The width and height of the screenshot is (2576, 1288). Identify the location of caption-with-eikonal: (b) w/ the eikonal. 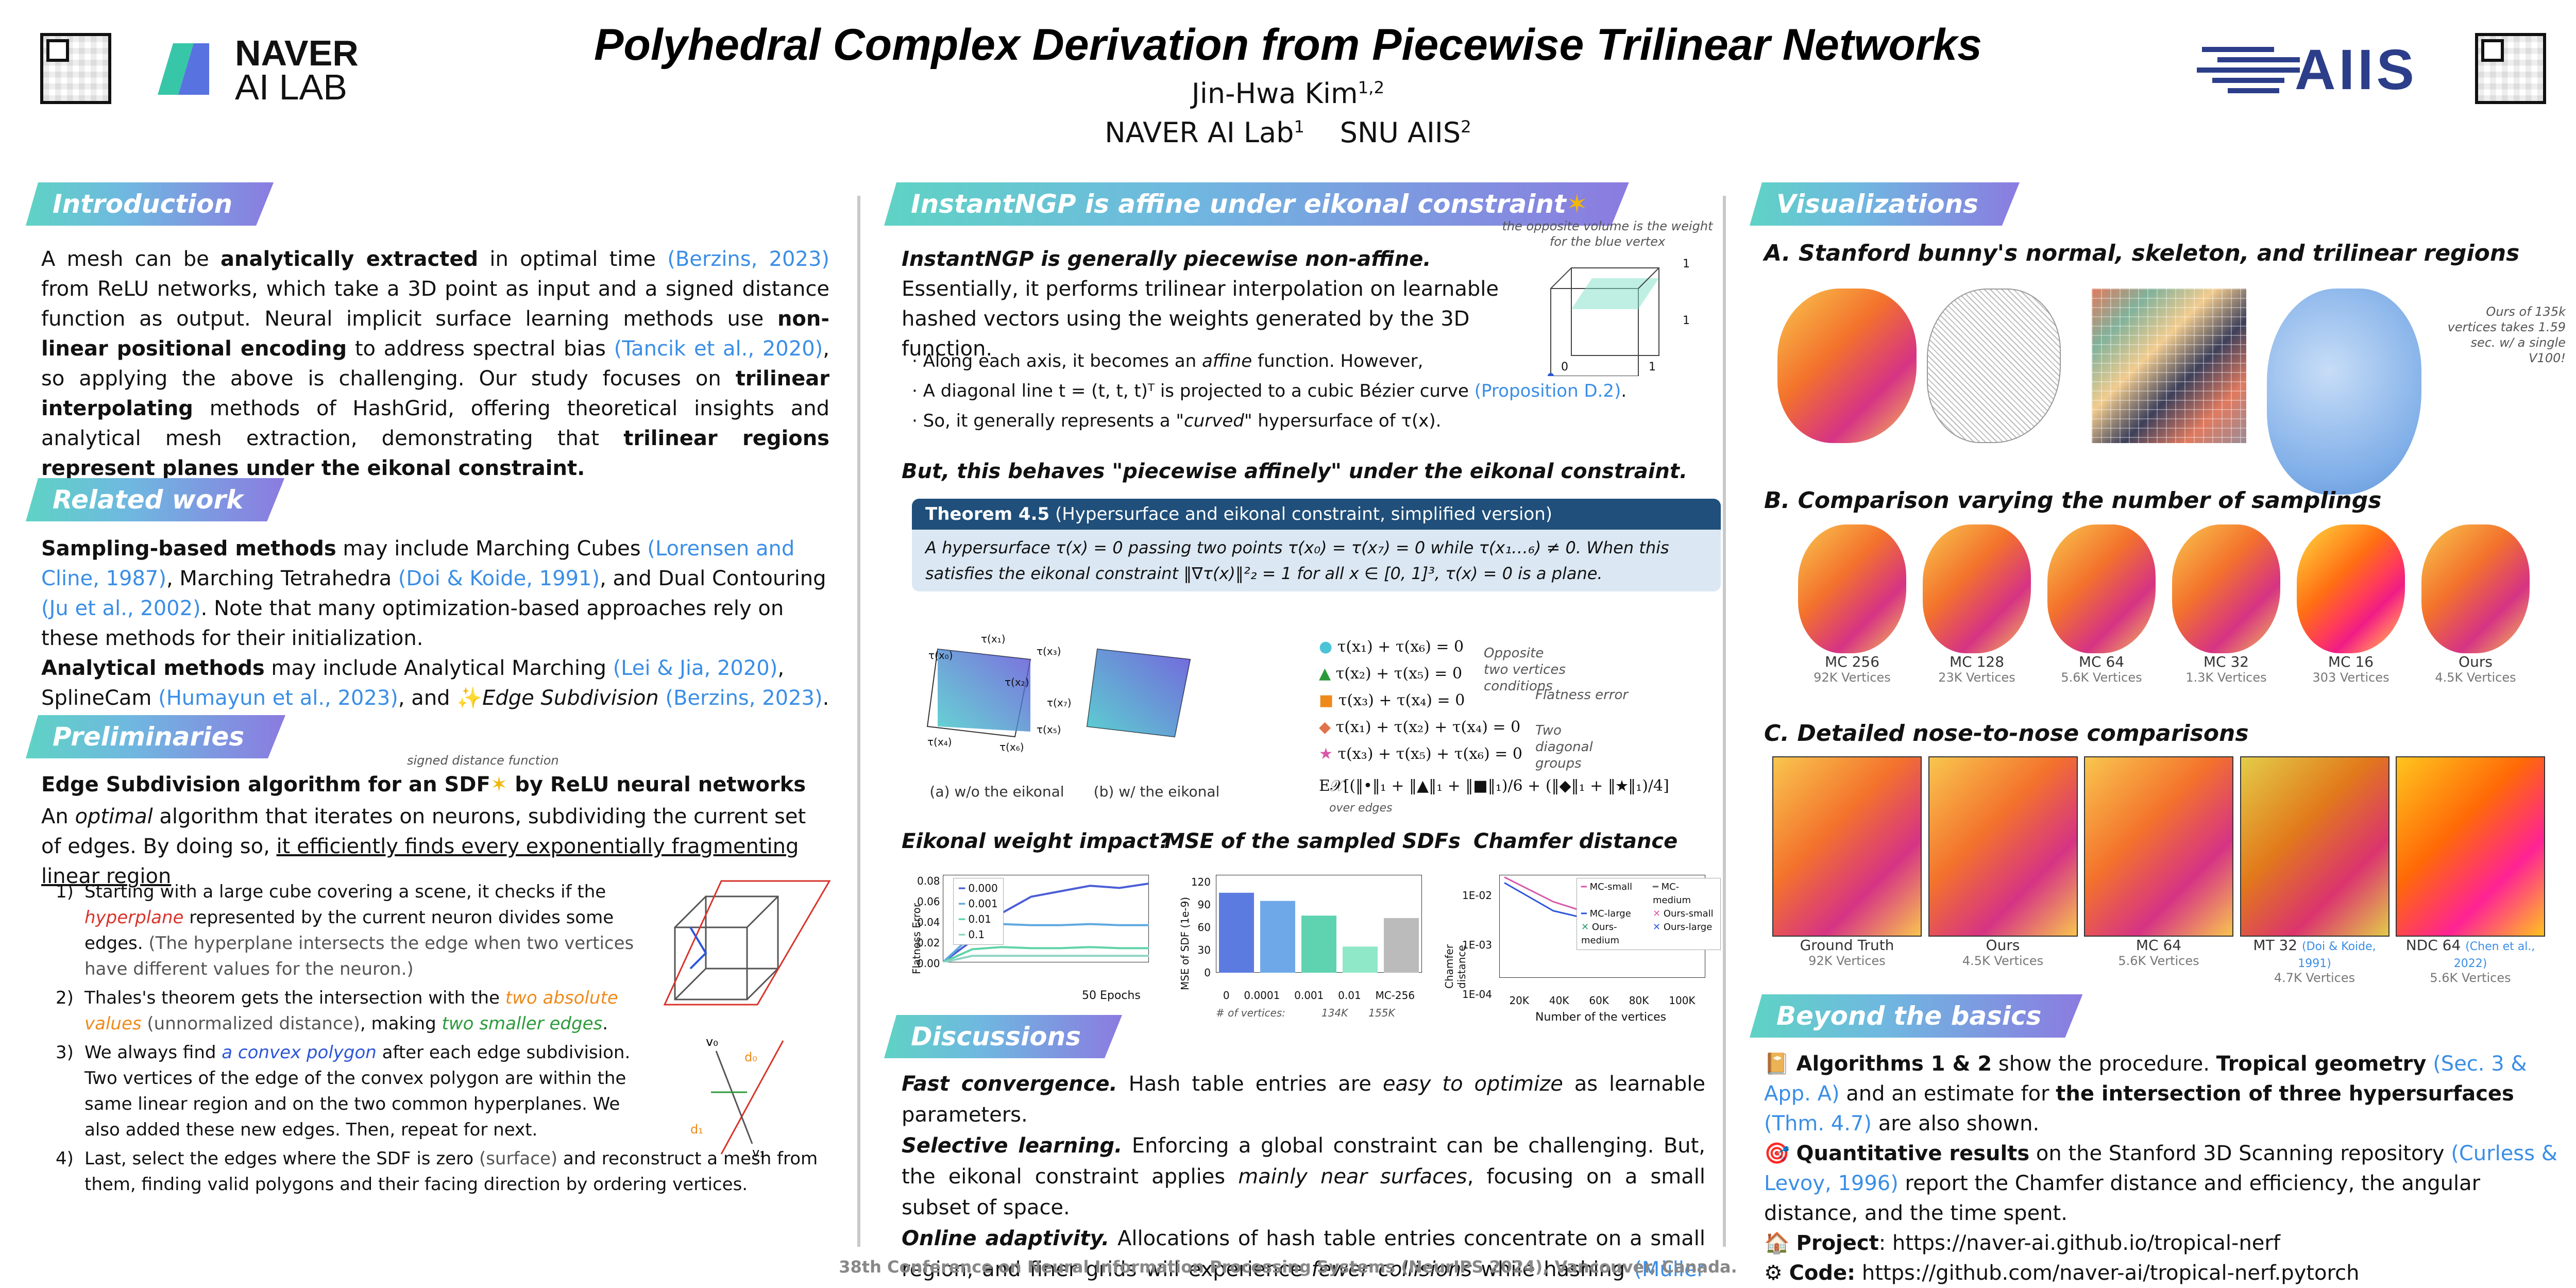
(1157, 791).